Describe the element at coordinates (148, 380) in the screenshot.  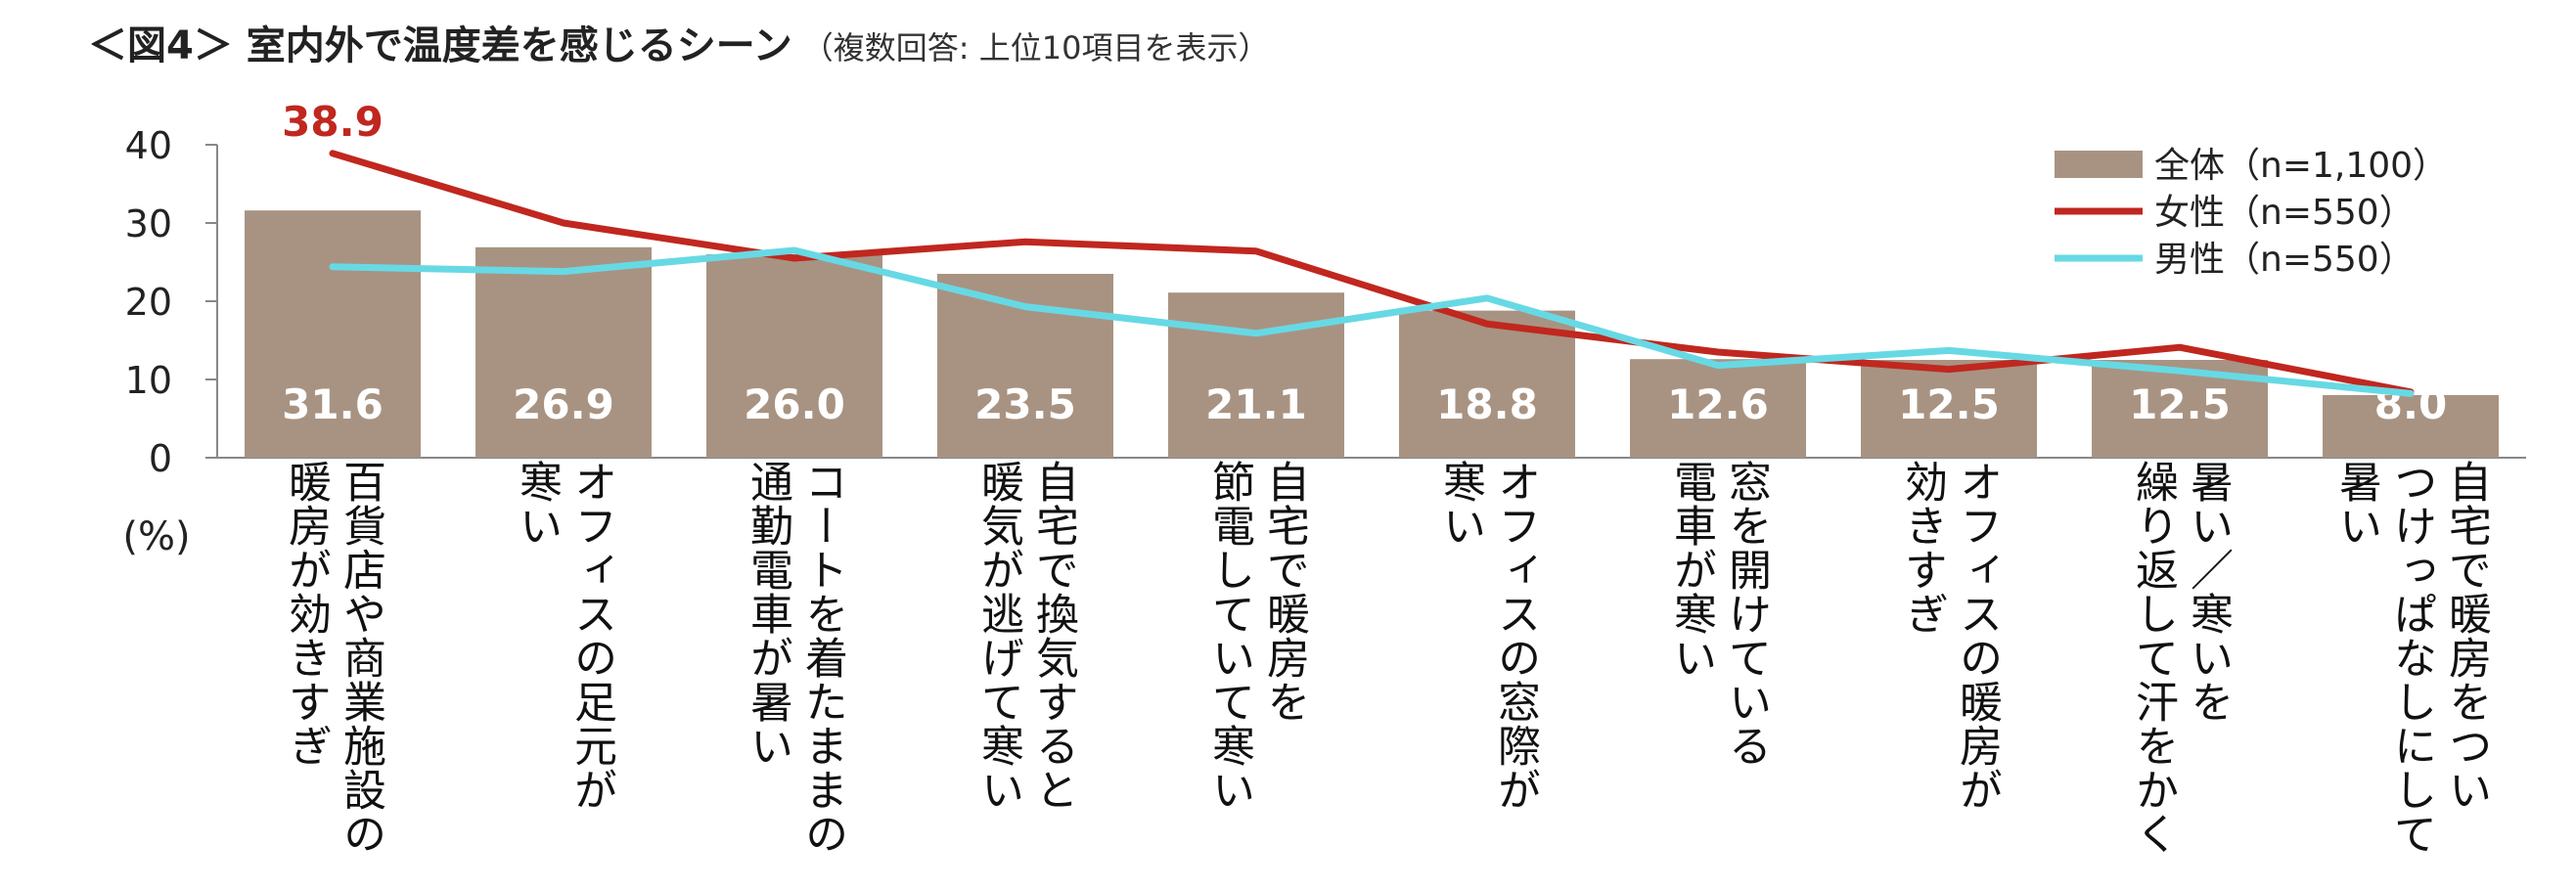
I see `y-tick-label: 10` at that location.